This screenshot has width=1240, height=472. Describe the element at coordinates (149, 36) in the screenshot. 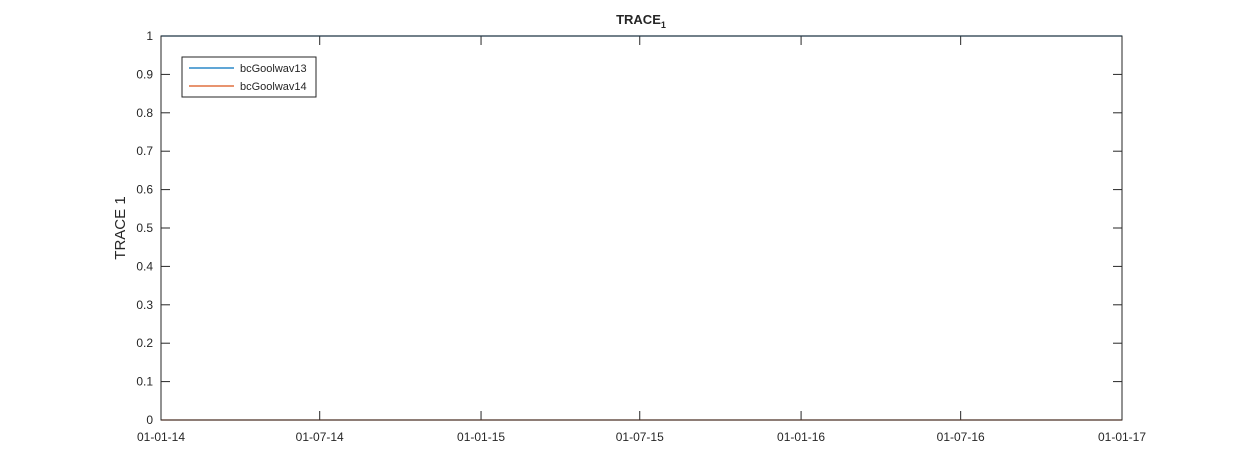

I see `y-tick-label: 1` at that location.